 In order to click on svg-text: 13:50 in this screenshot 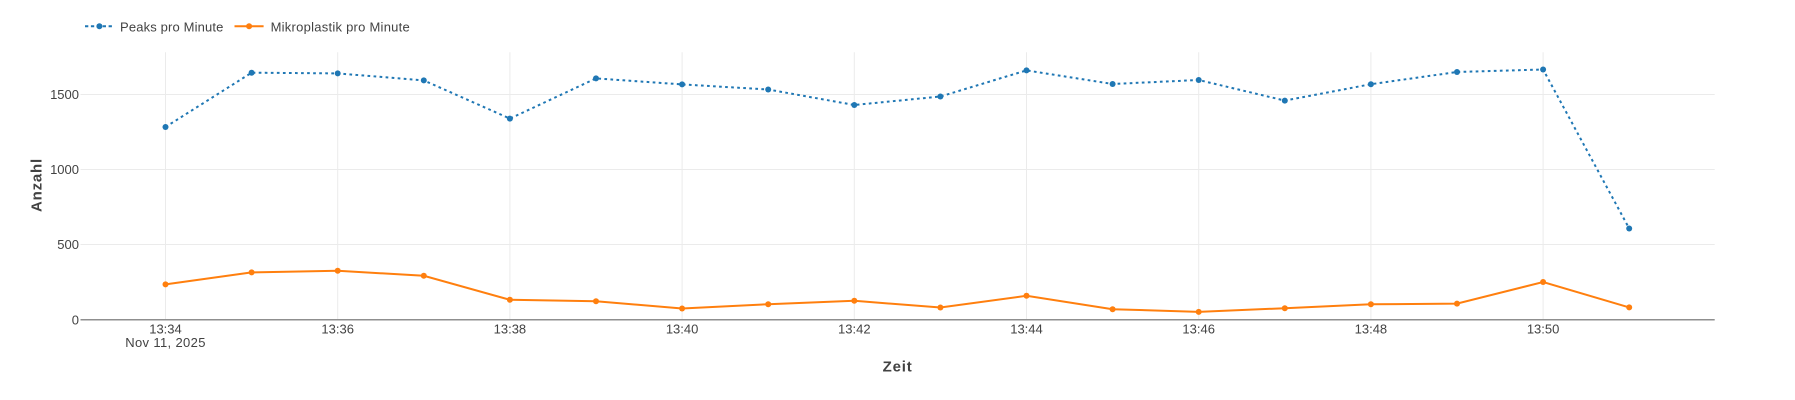, I will do `click(1543, 329)`.